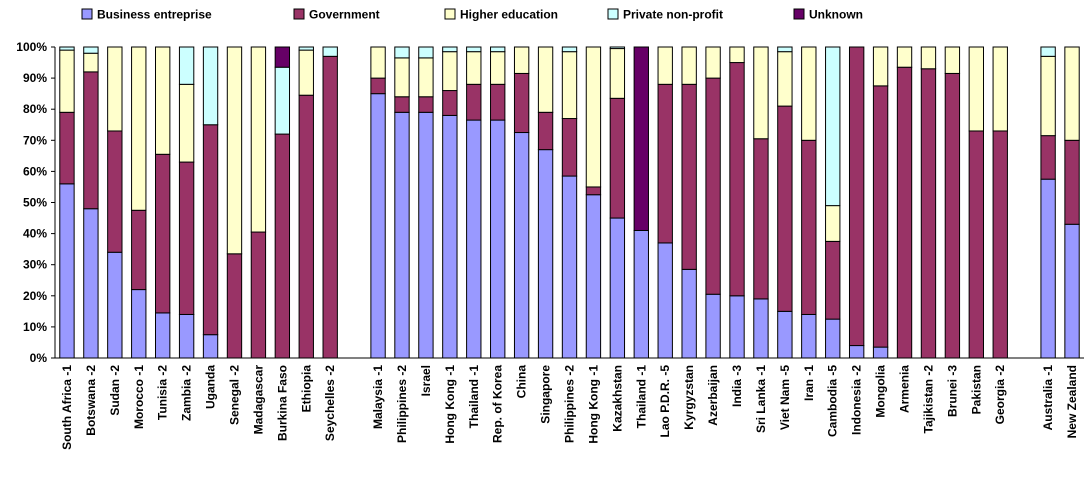  Describe the element at coordinates (35, 171) in the screenshot. I see `y-tick-label: 60%` at that location.